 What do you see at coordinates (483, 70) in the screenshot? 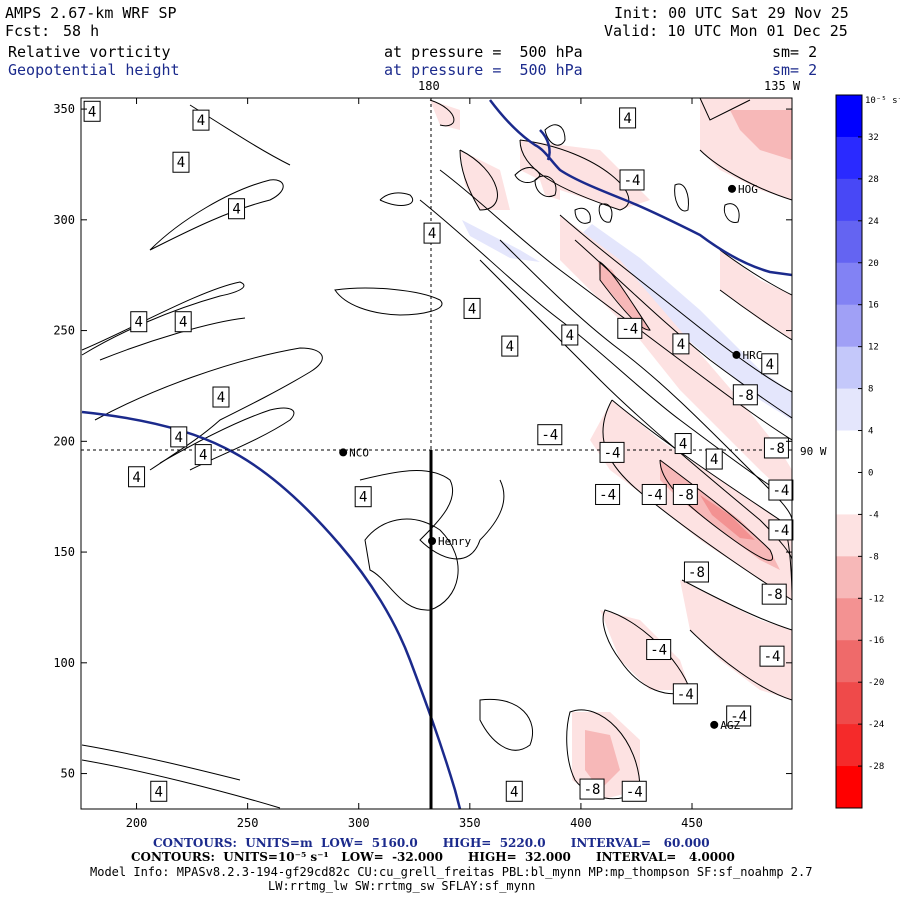
I see `field2-level: at pressure = 500 hPa` at bounding box center [483, 70].